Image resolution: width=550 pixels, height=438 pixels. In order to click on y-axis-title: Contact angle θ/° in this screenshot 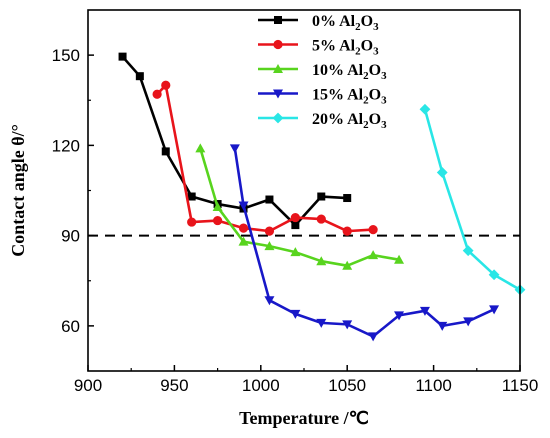, I will do `click(18, 190)`.